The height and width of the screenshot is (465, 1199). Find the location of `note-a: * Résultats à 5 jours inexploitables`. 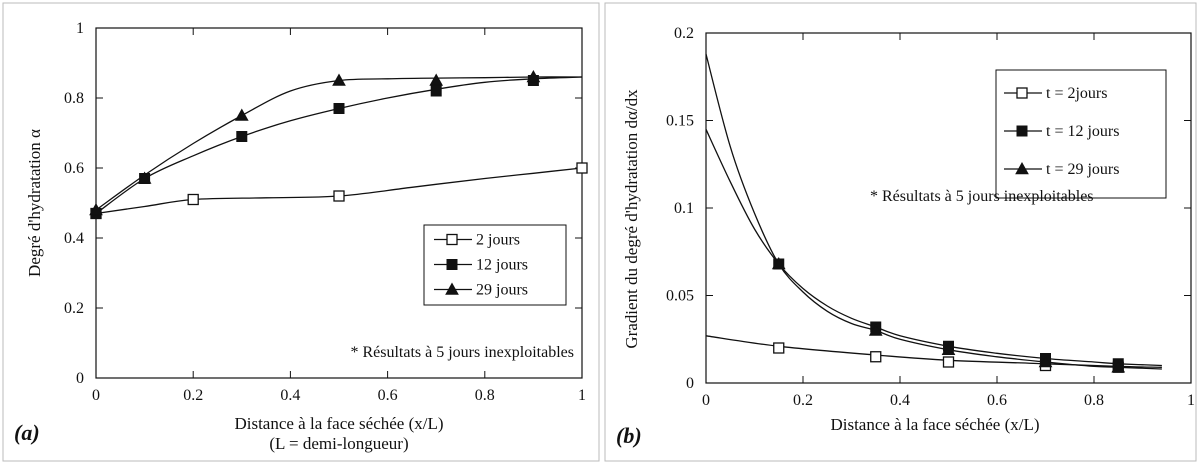

note-a: * Résultats à 5 jours inexploitables is located at coordinates (462, 352).